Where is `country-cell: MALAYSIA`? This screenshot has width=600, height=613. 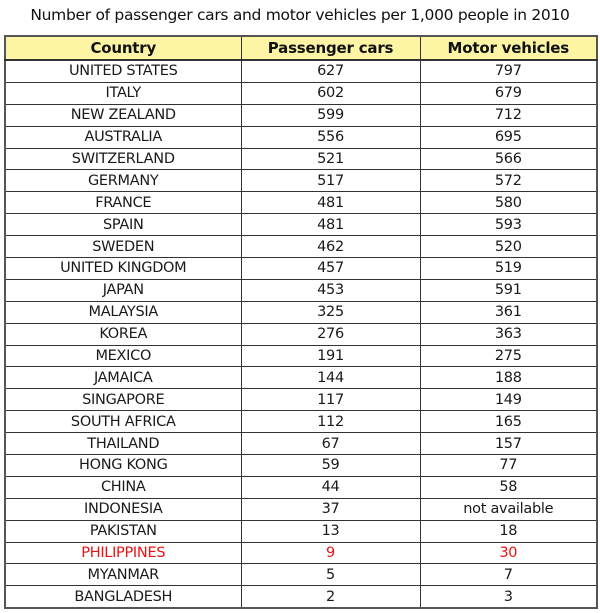 country-cell: MALAYSIA is located at coordinates (123, 312).